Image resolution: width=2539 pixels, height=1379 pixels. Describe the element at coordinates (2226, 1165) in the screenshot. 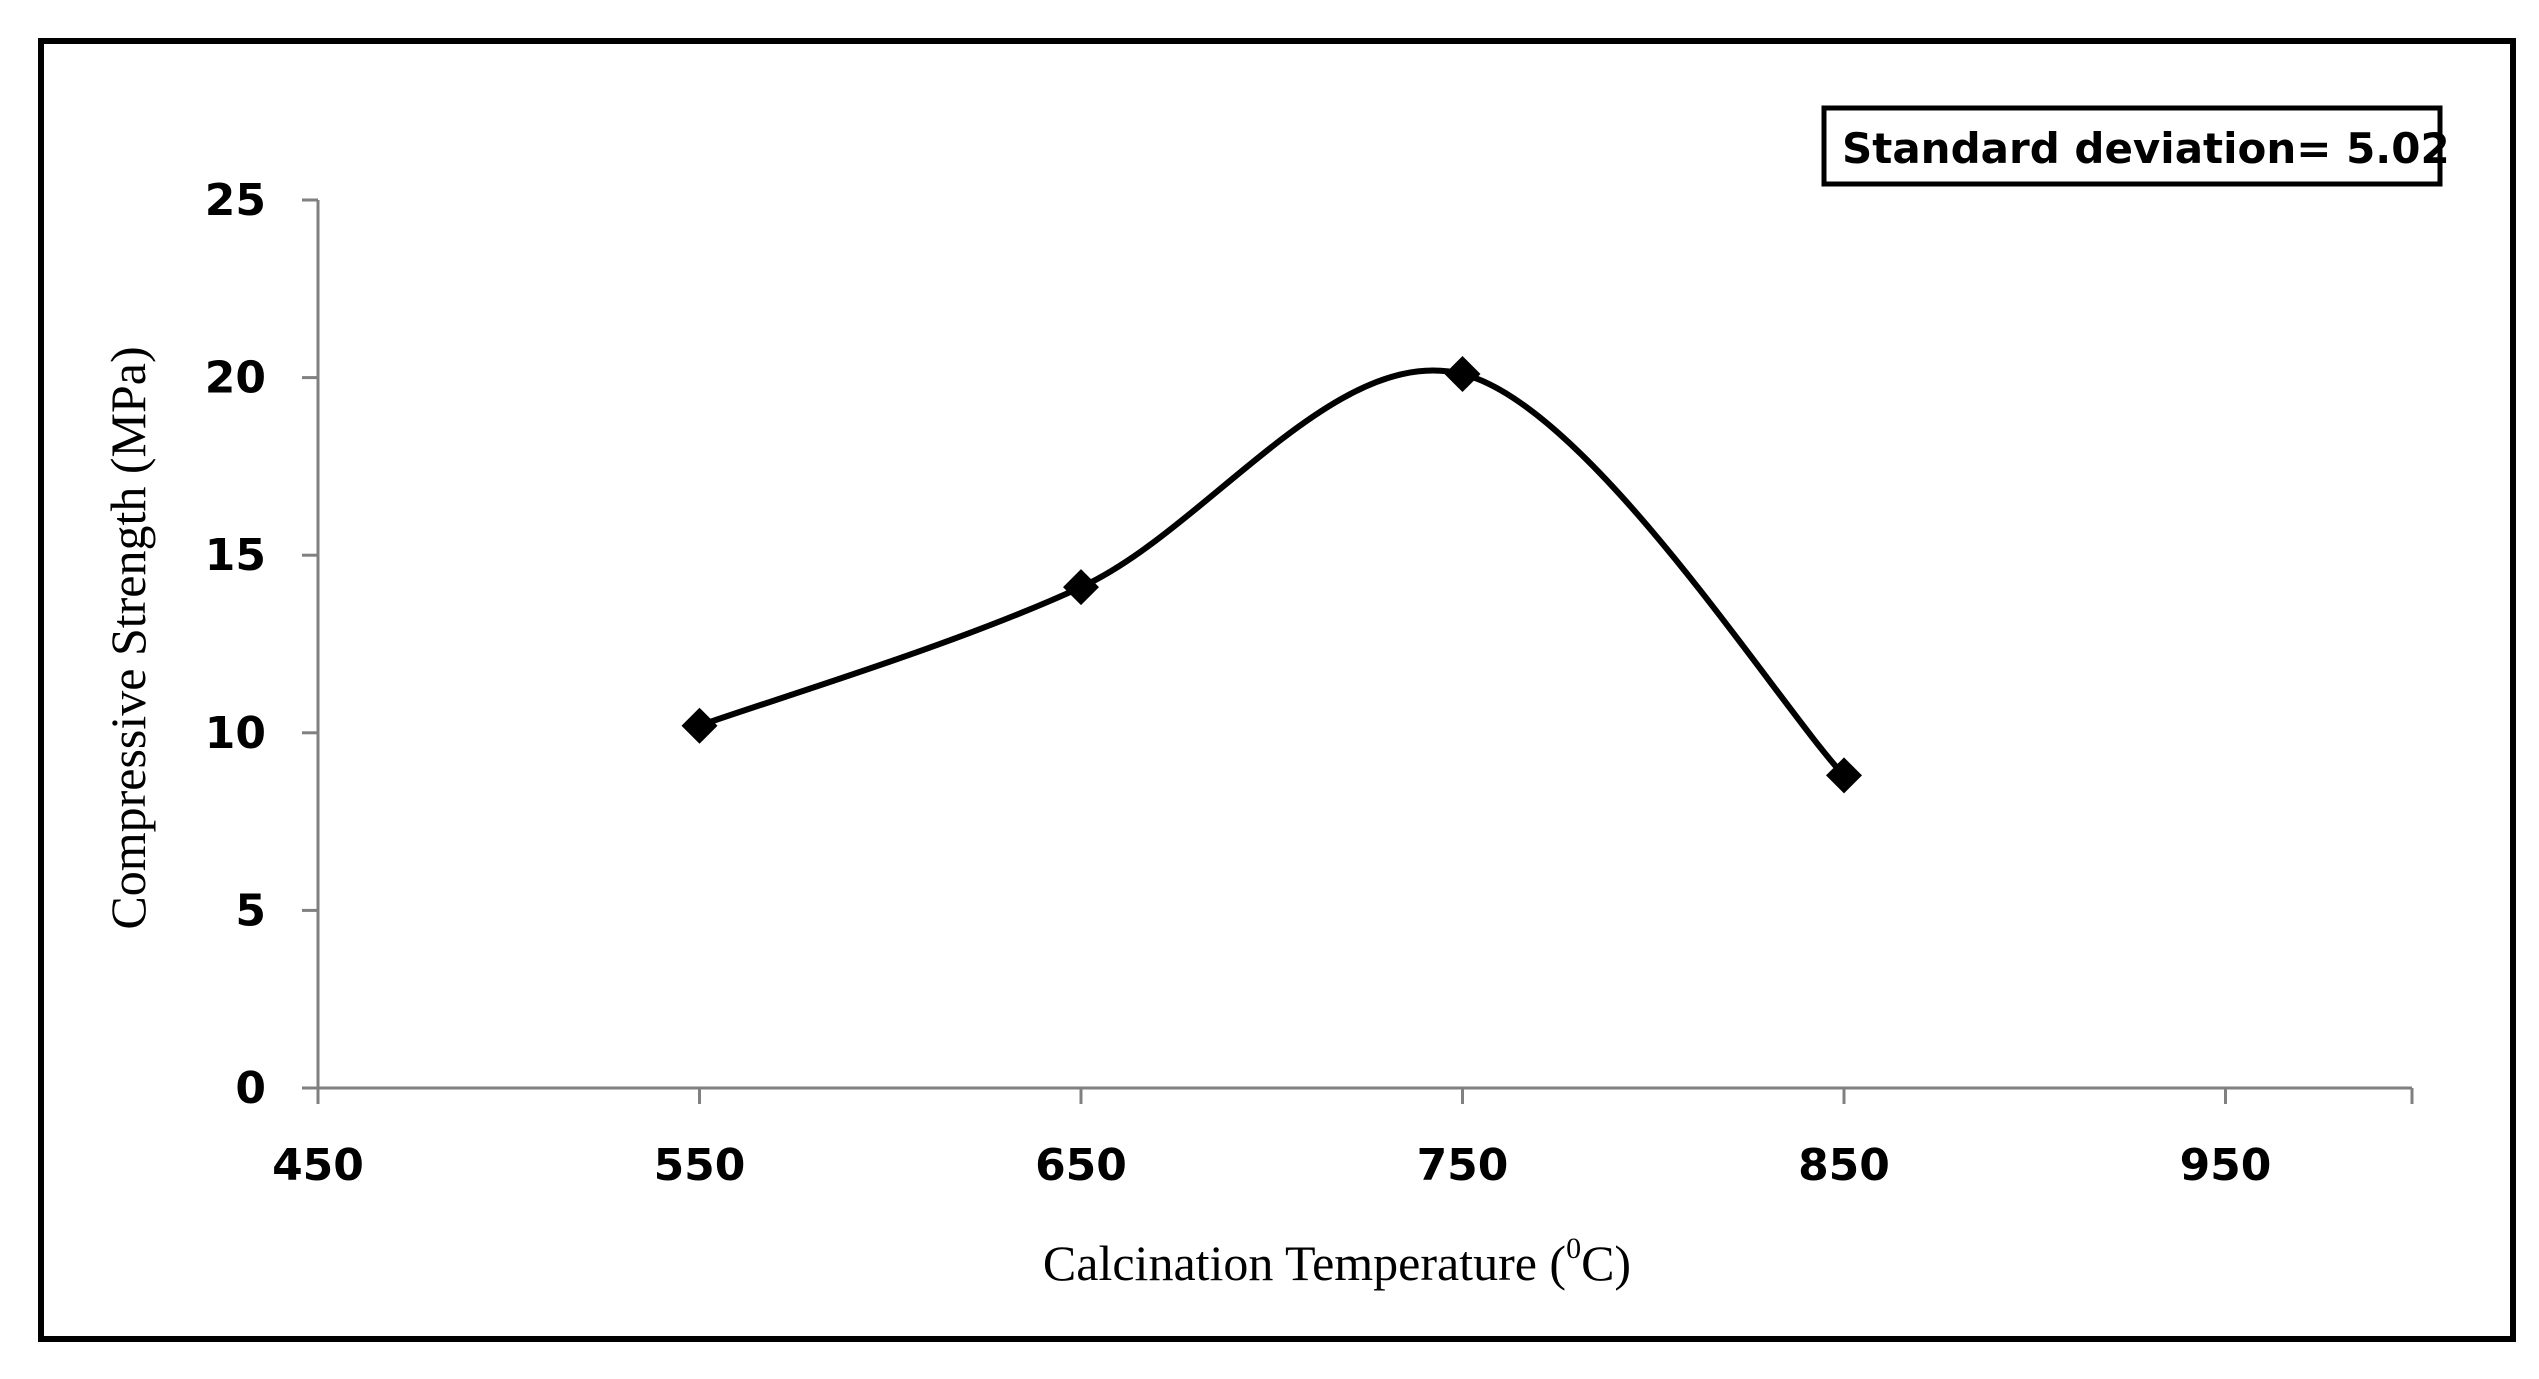

I see `x-tick-label: 950` at that location.